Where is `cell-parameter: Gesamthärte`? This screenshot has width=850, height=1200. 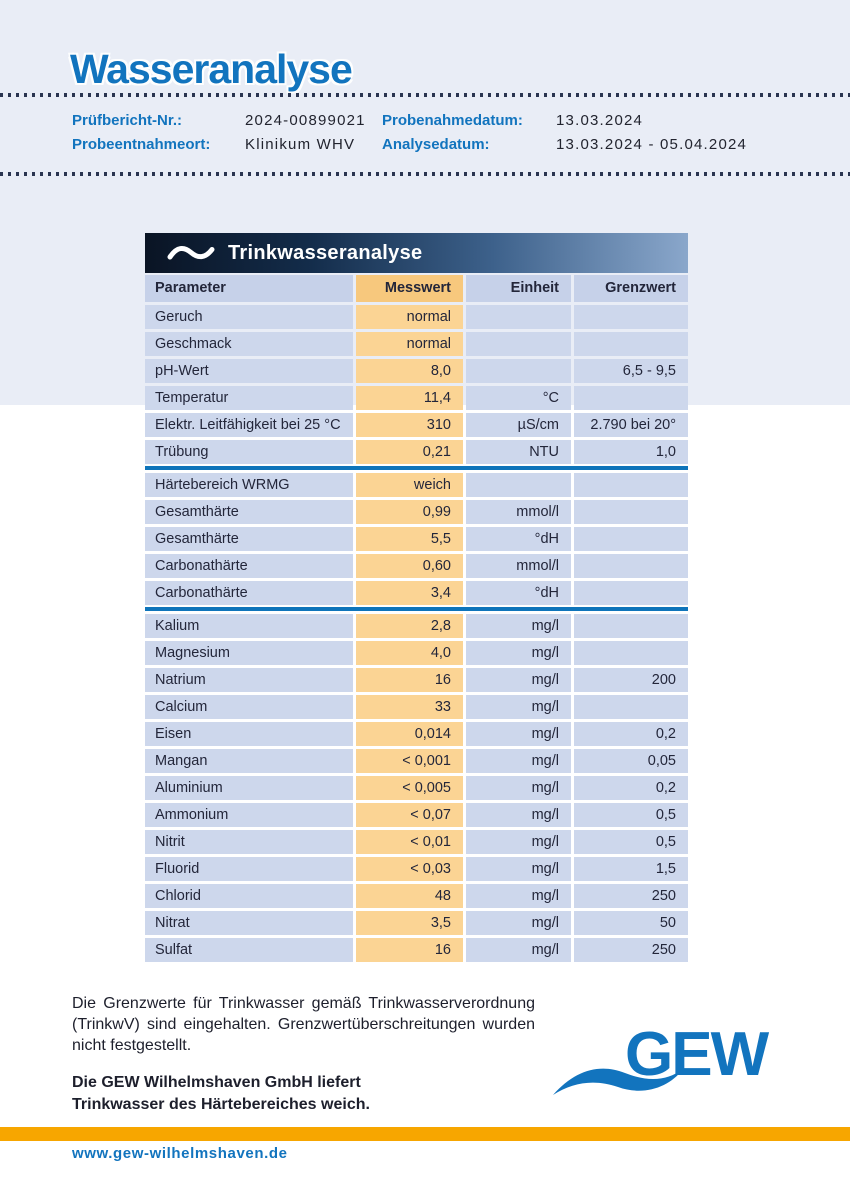 cell-parameter: Gesamthärte is located at coordinates (249, 539).